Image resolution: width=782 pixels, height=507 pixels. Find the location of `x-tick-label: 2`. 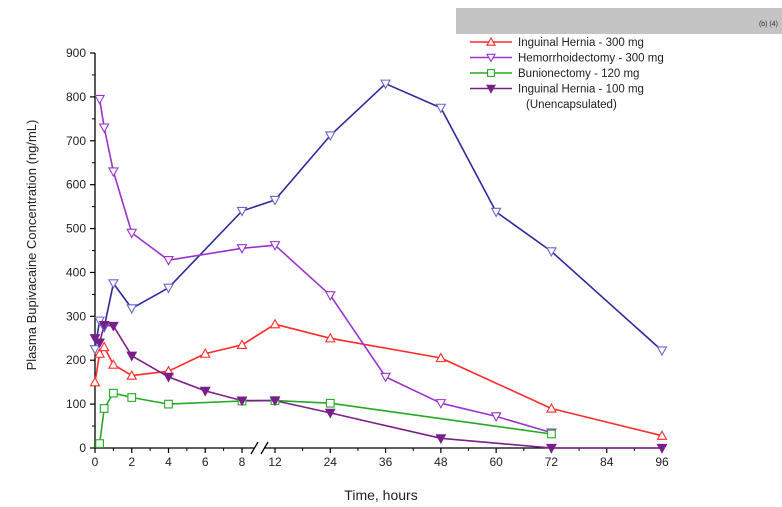

x-tick-label: 2 is located at coordinates (131, 462).